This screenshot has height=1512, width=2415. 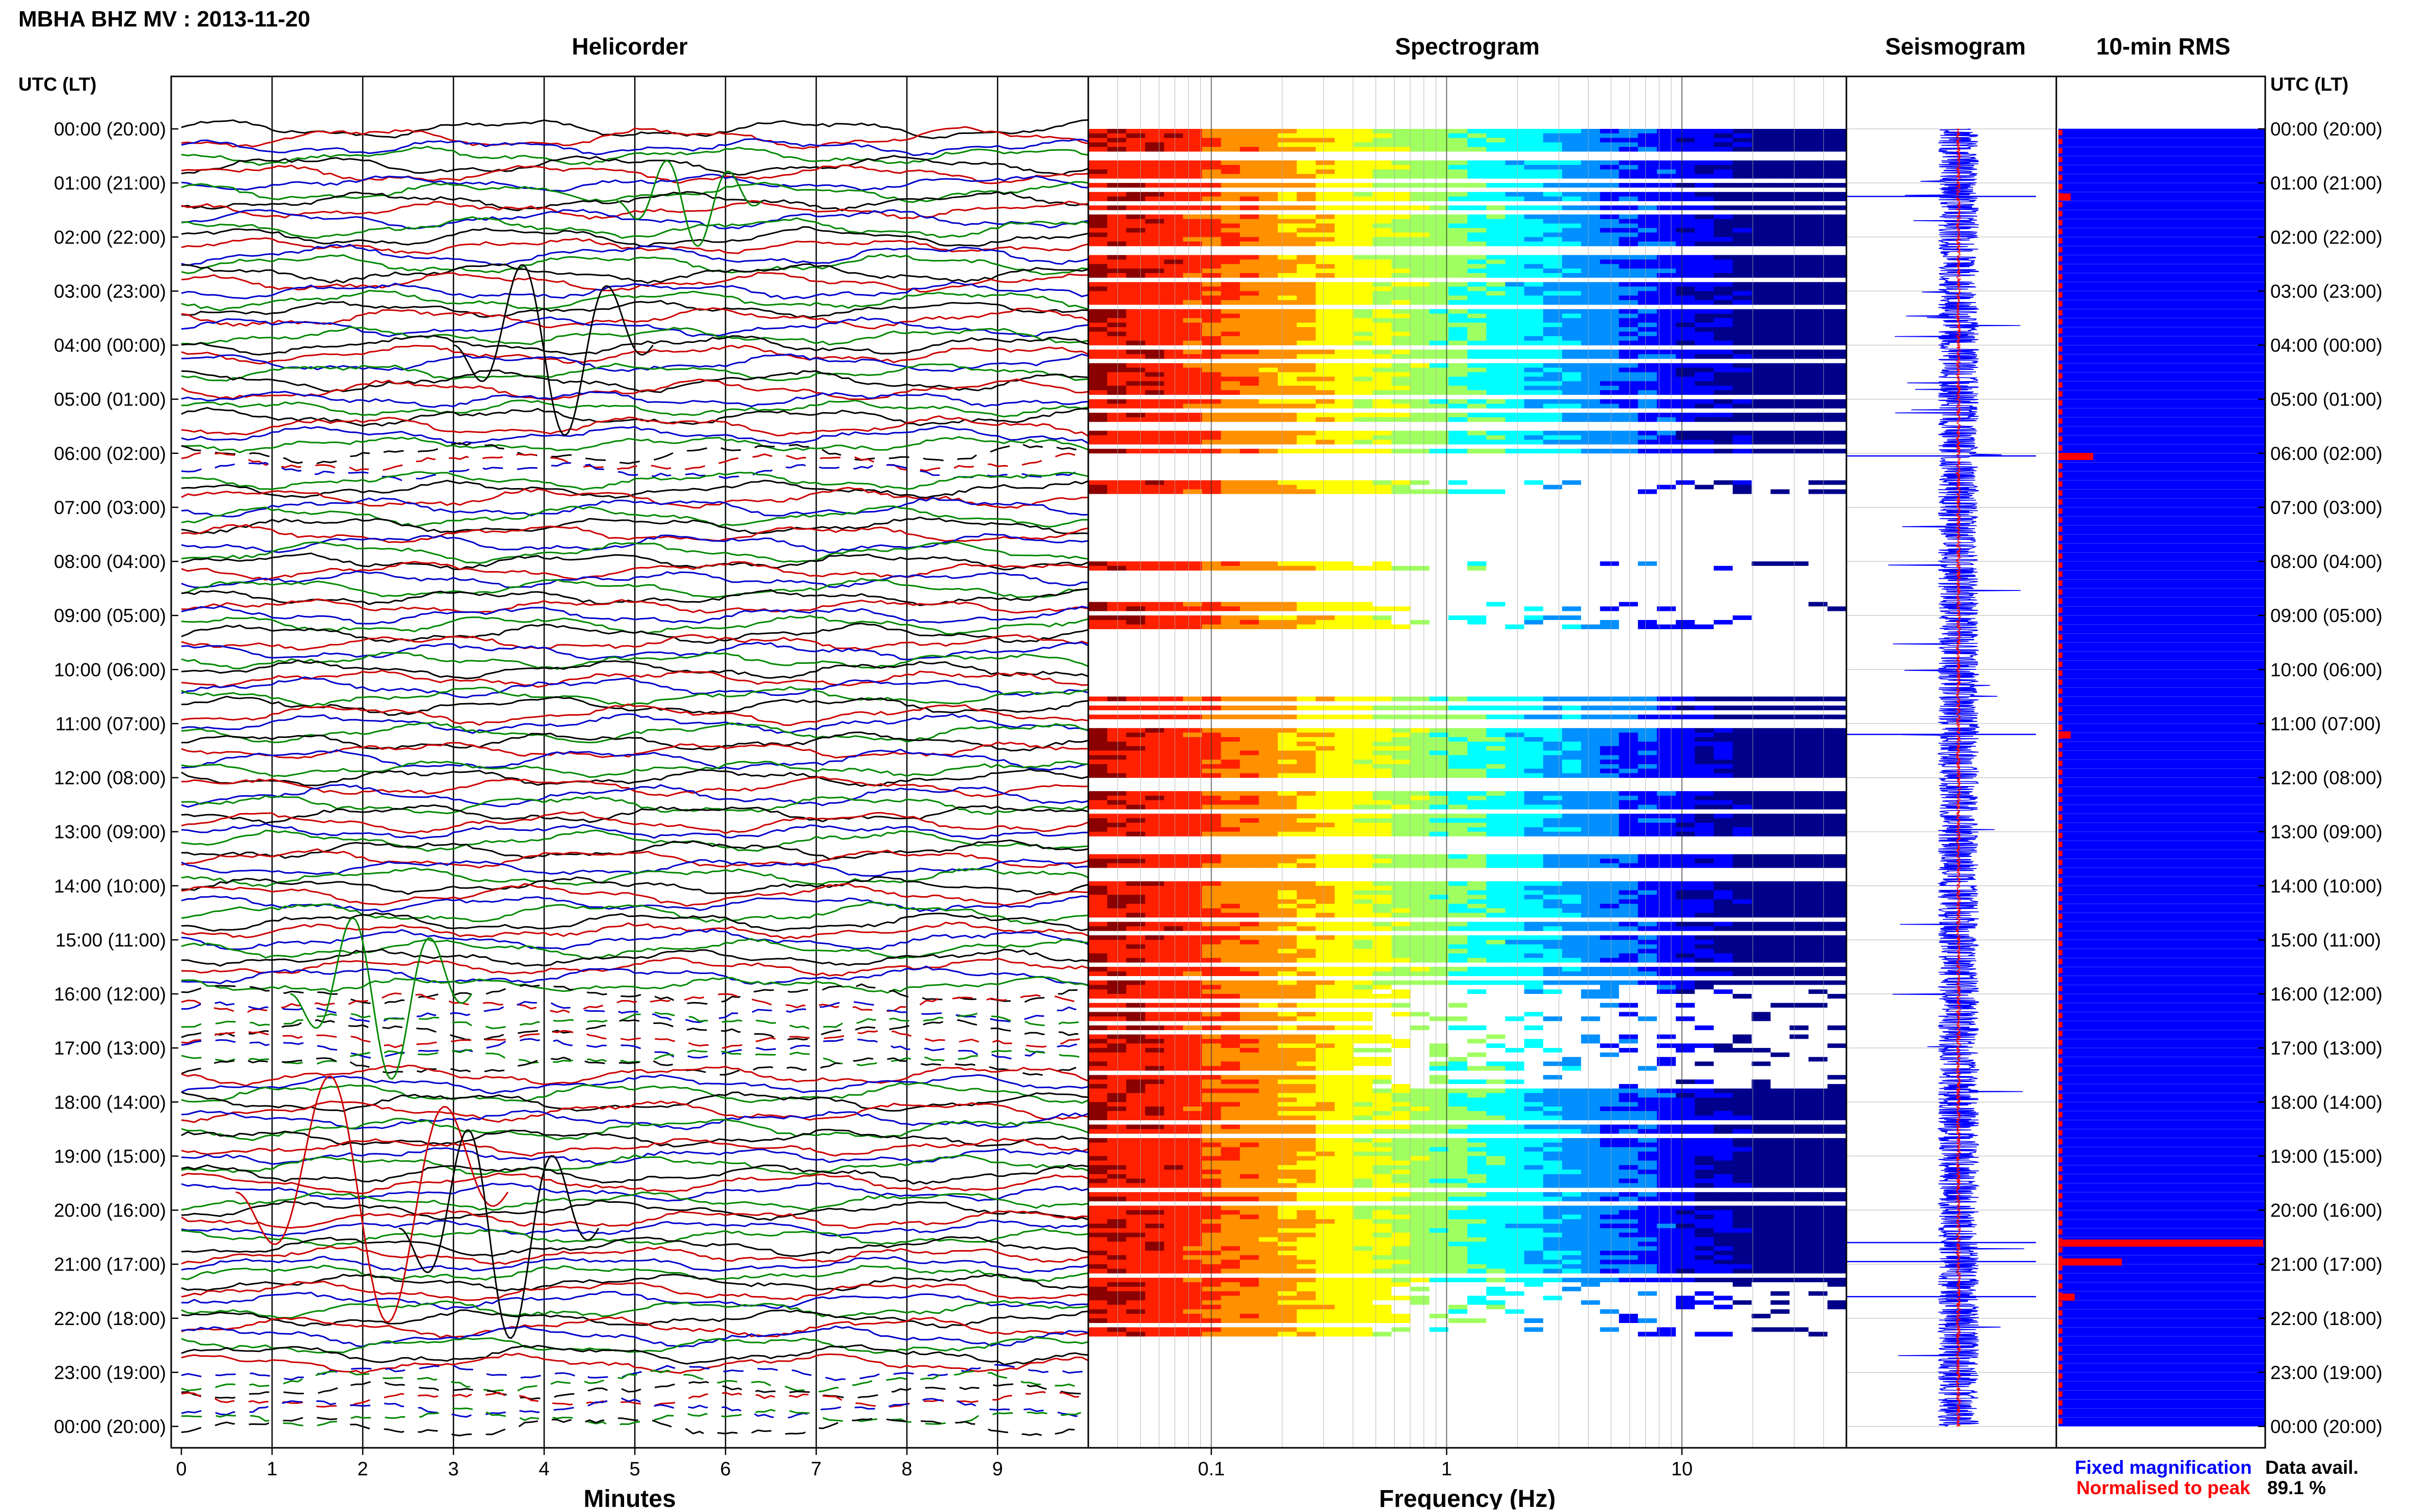 What do you see at coordinates (110, 1373) in the screenshot?
I see `time-label-left: 23:00 (19:00)` at bounding box center [110, 1373].